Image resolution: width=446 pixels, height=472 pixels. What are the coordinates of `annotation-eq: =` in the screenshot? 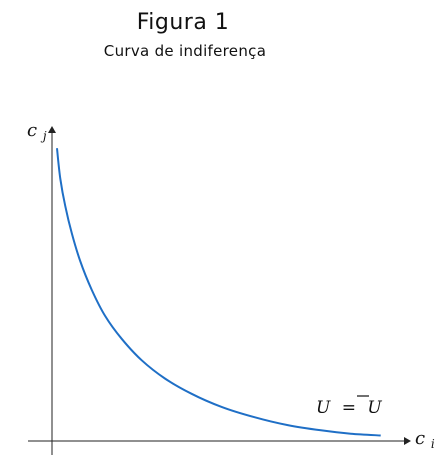 It's located at (349, 408).